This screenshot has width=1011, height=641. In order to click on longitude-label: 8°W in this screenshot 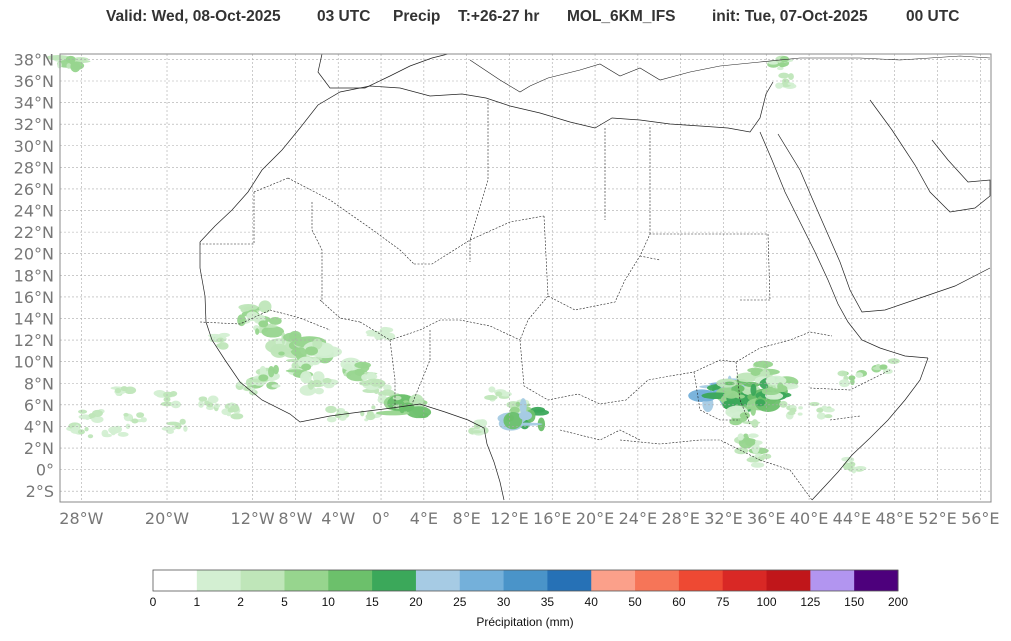, I will do `click(295, 518)`.